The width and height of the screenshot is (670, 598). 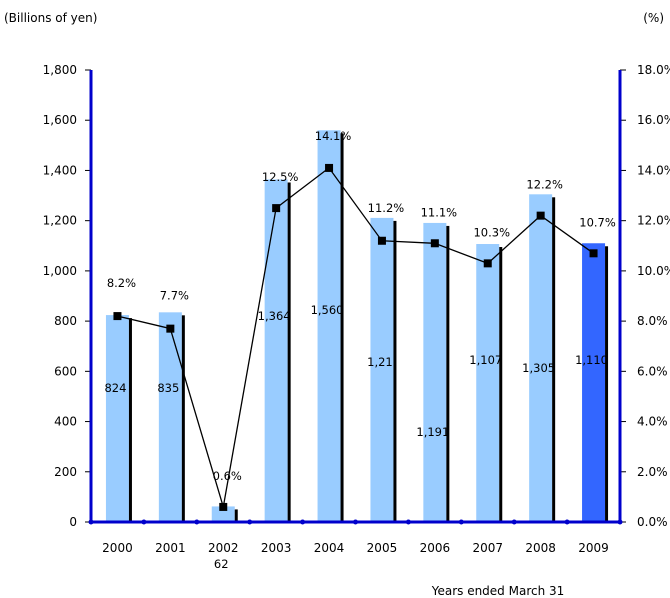 What do you see at coordinates (487, 548) in the screenshot?
I see `x-tick-label: 2007` at bounding box center [487, 548].